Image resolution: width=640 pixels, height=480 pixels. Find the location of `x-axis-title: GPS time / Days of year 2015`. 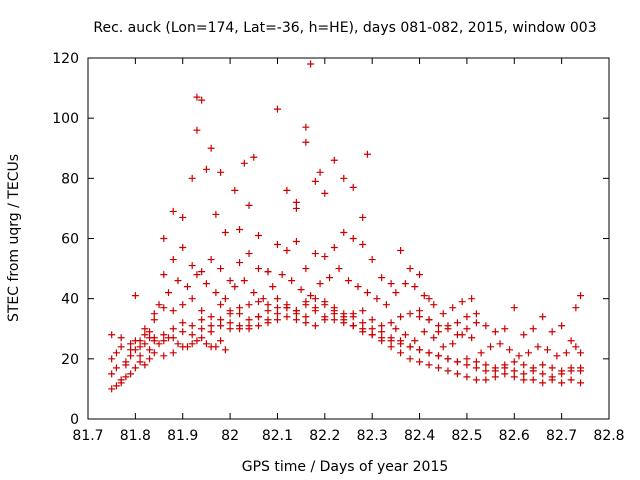

x-axis-title: GPS time / Days of year 2015 is located at coordinates (345, 467).